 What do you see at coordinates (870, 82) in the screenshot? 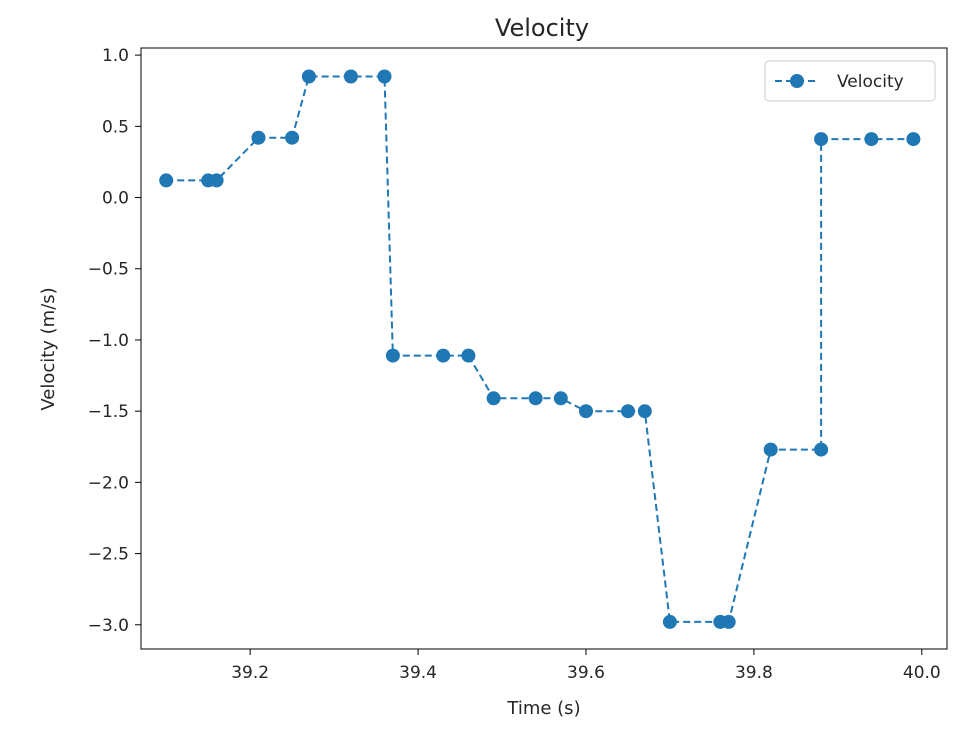
I see `legend-label: Velocity` at bounding box center [870, 82].